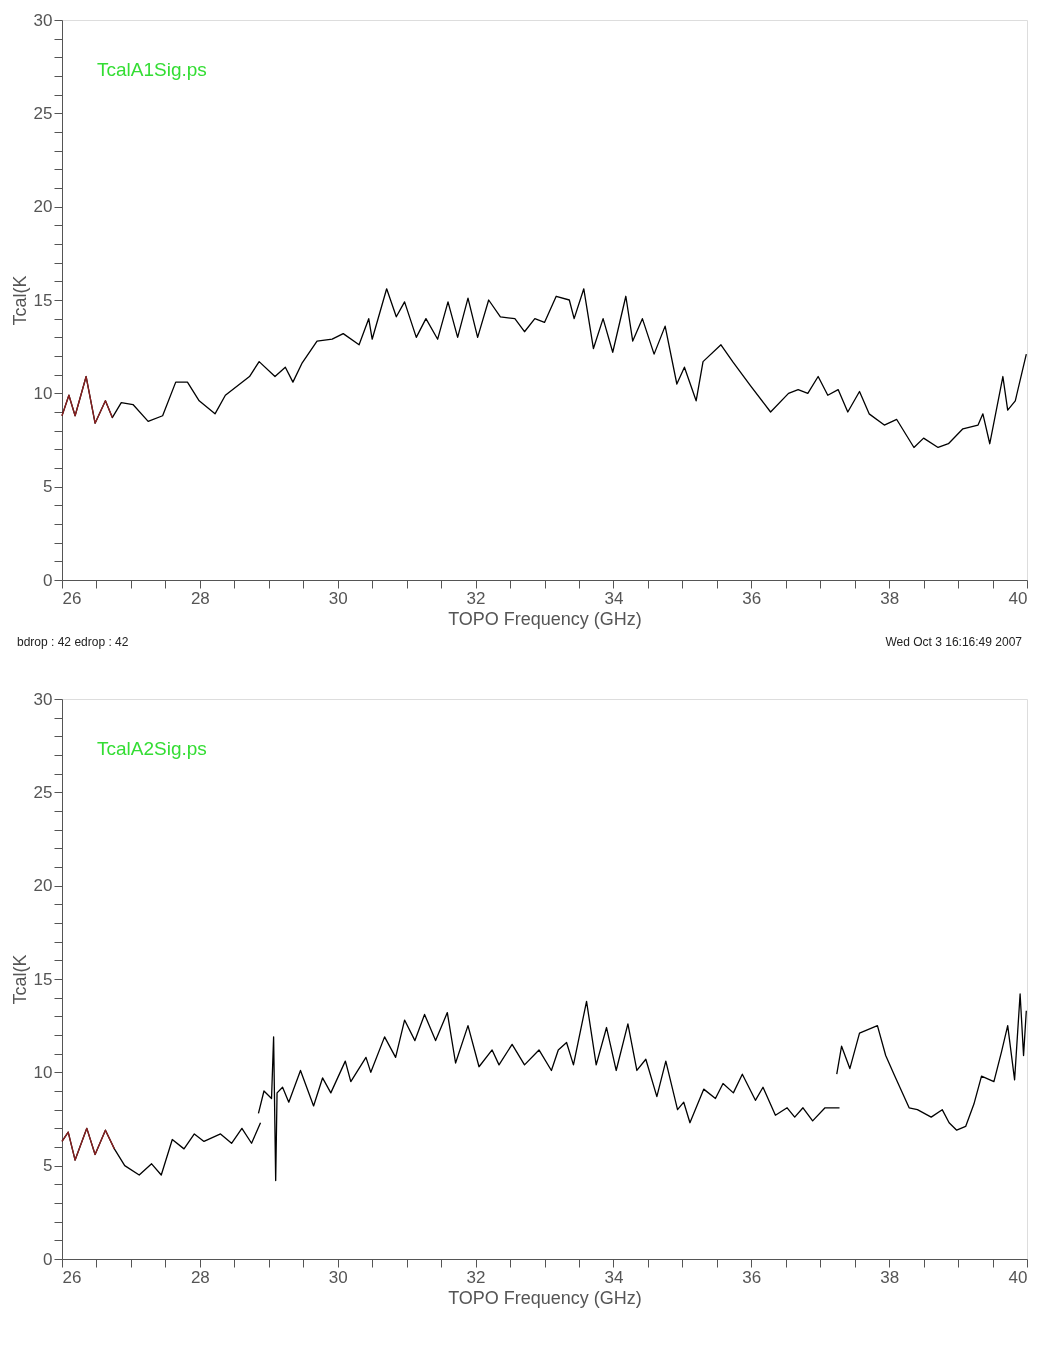 The height and width of the screenshot is (1351, 1060). What do you see at coordinates (954, 642) in the screenshot?
I see `text: Wed Oct 3 16:16:49 2007` at bounding box center [954, 642].